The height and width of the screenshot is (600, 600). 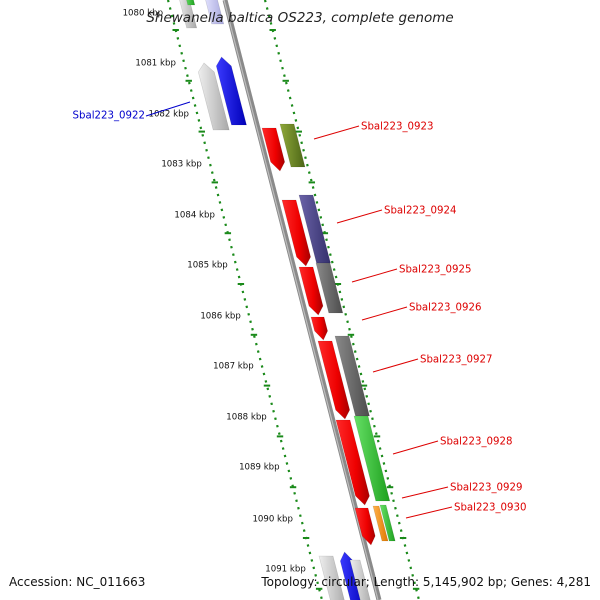 I want to click on scale-label: 1090 kbp, so click(x=272, y=520).